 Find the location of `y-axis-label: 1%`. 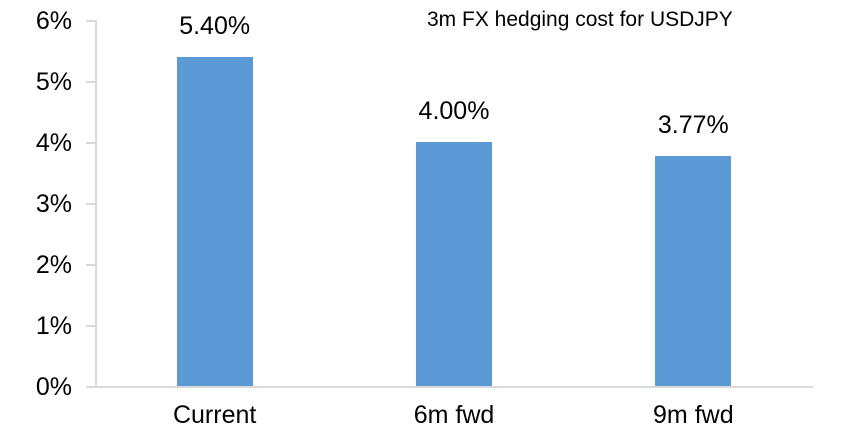

y-axis-label: 1% is located at coordinates (53, 326).